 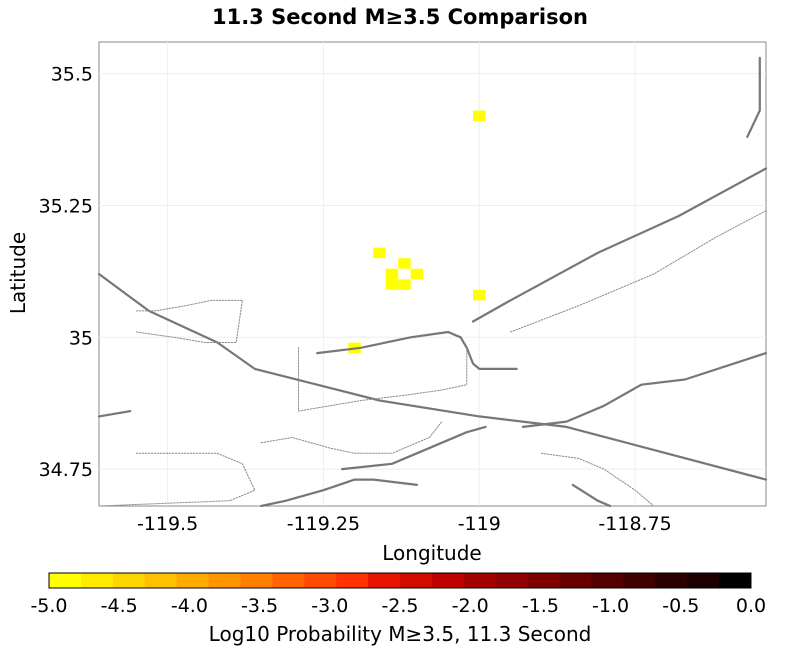 What do you see at coordinates (540, 606) in the screenshot?
I see `colorbar-tick-label: -1.5` at bounding box center [540, 606].